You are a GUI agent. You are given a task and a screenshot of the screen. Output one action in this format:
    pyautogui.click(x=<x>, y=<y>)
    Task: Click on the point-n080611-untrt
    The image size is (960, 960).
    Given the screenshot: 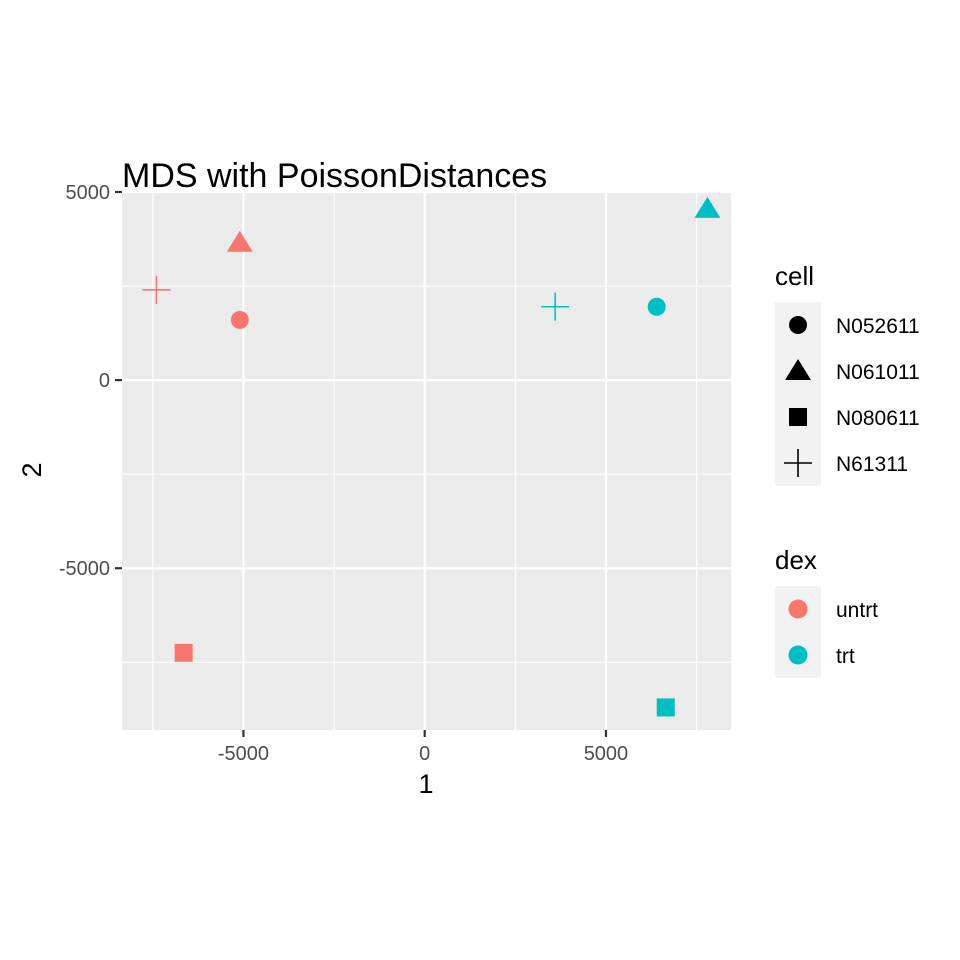 What is the action you would take?
    pyautogui.click(x=183, y=652)
    